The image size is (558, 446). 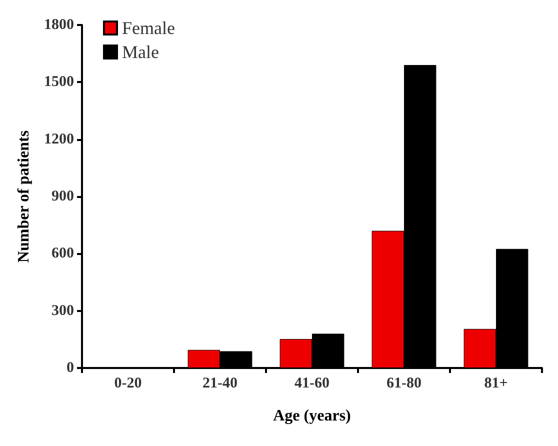 What do you see at coordinates (63, 310) in the screenshot?
I see `y-tick-label: 300` at bounding box center [63, 310].